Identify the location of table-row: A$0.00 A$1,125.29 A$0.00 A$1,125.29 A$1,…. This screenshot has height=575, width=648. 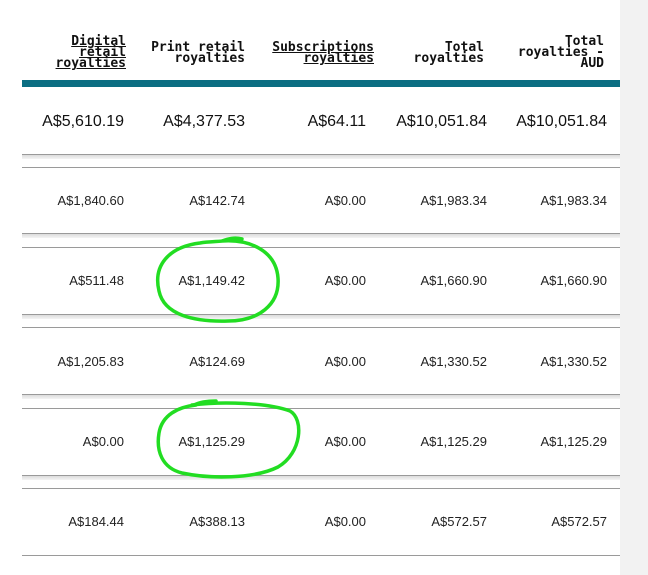
(321, 444).